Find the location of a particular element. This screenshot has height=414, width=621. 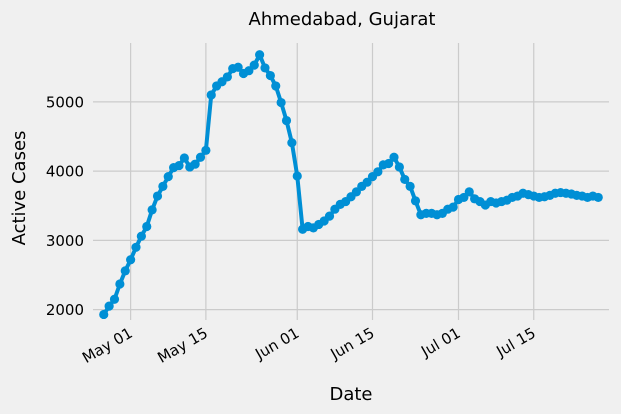

y-axis-title: Active Cases is located at coordinates (19, 188).